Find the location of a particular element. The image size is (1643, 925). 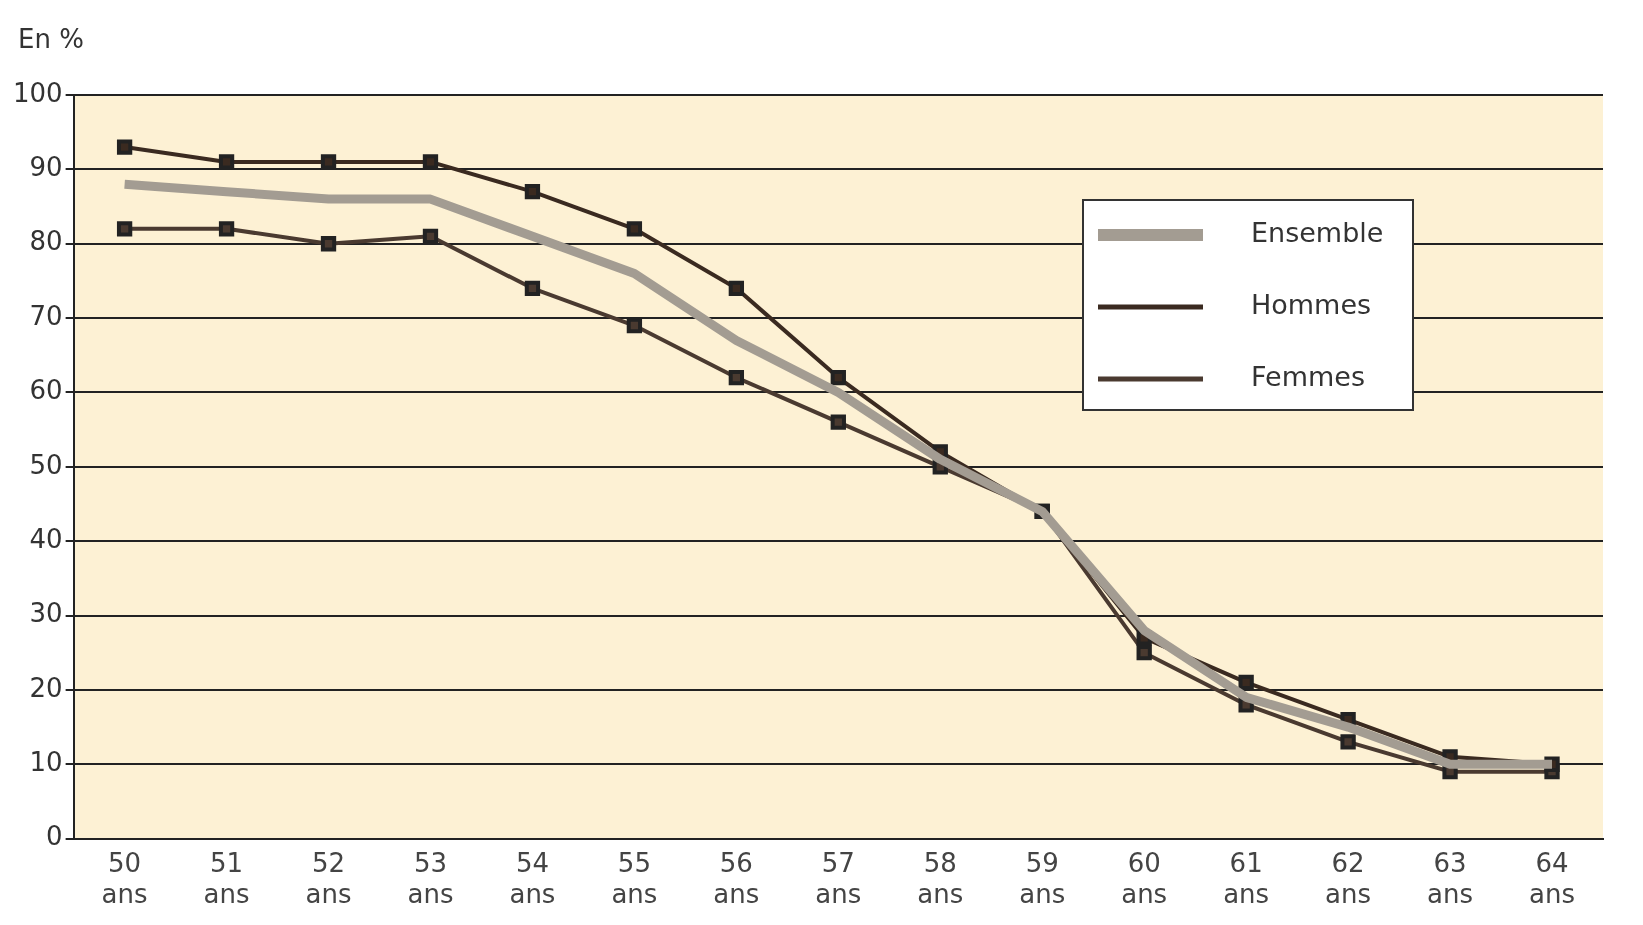

x-tick-label: 54 ans is located at coordinates (532, 878).